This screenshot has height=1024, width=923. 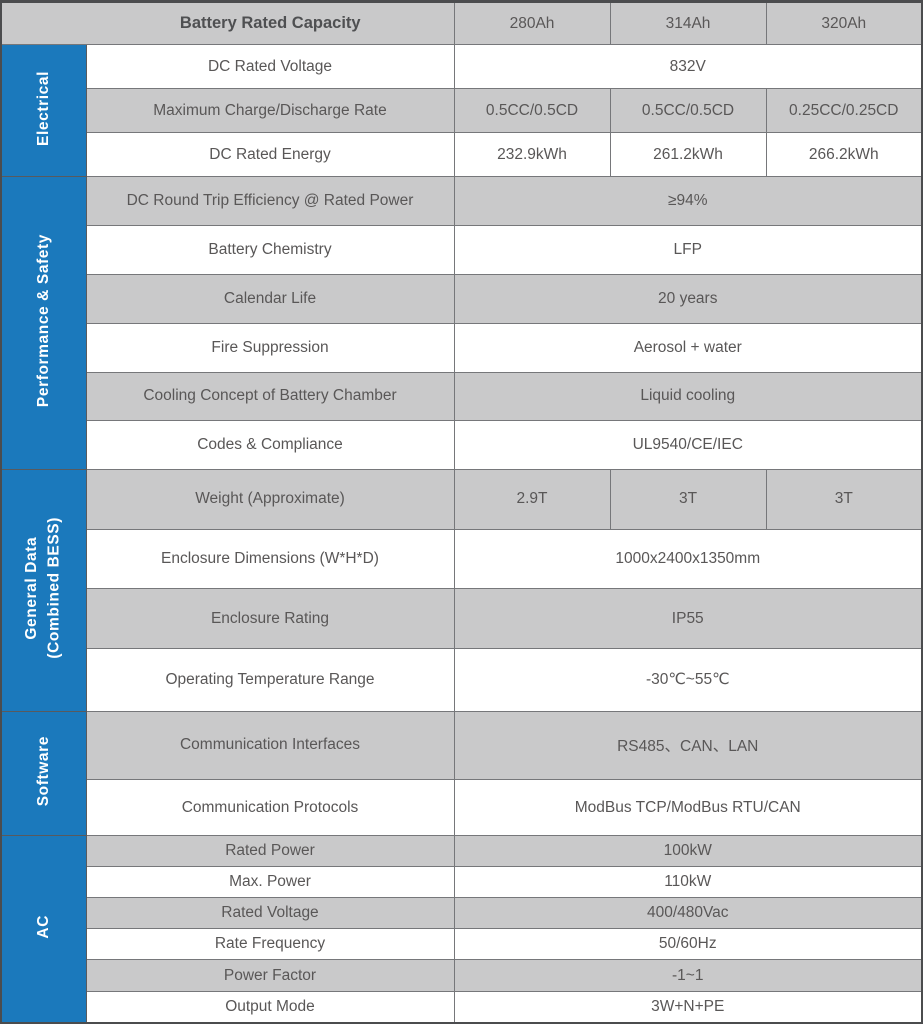 What do you see at coordinates (270, 347) in the screenshot?
I see `row-label: Fire Suppression` at bounding box center [270, 347].